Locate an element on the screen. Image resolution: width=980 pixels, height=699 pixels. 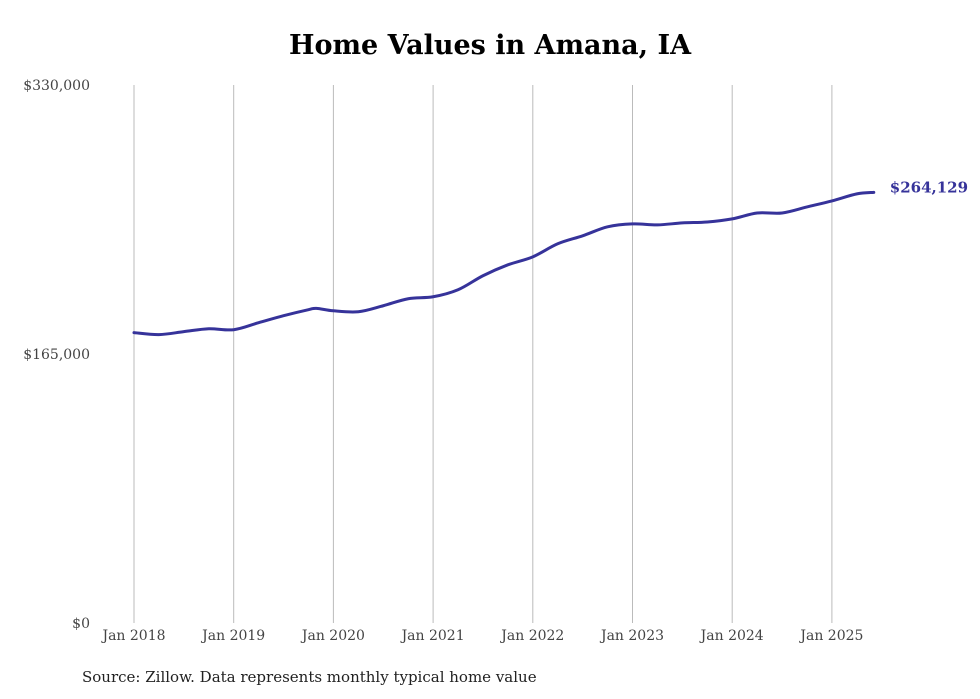
x-tick-label: Jan 2022 is located at coordinates (531, 636).